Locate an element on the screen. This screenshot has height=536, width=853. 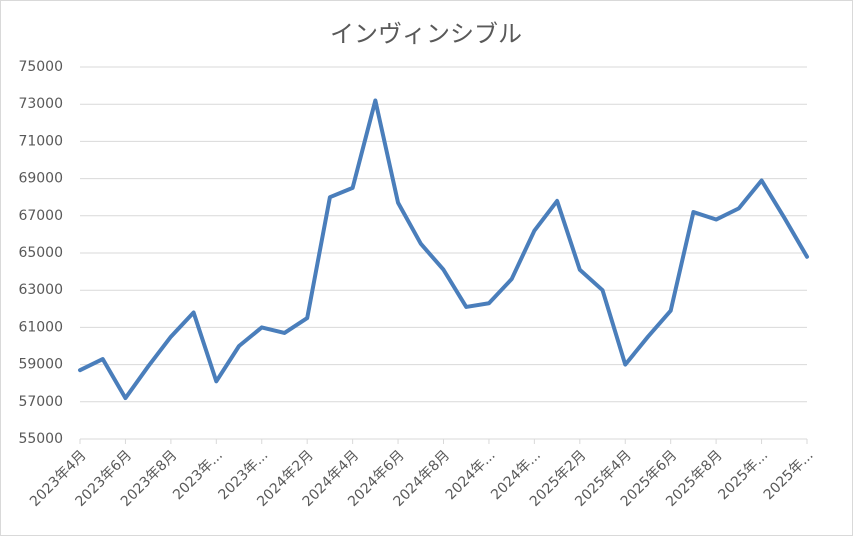
y-tick-label: 69000 is located at coordinates (40, 179).